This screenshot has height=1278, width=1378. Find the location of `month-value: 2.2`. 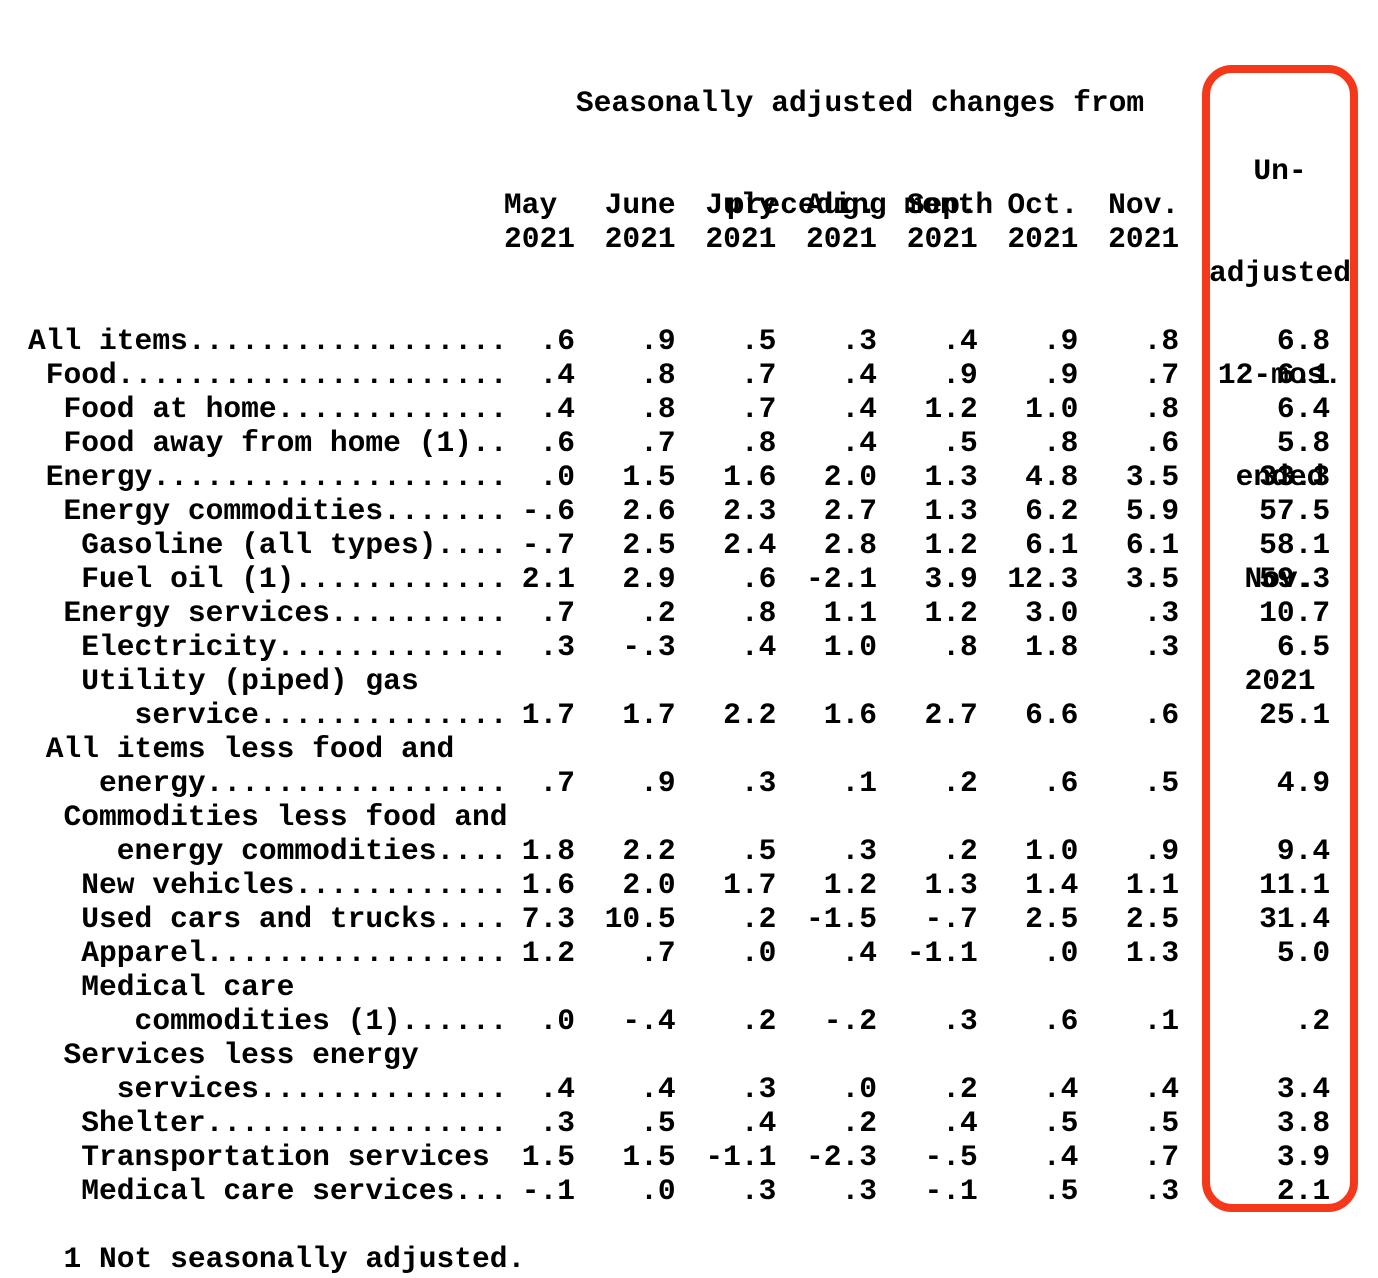

month-value: 2.2 is located at coordinates (649, 851).